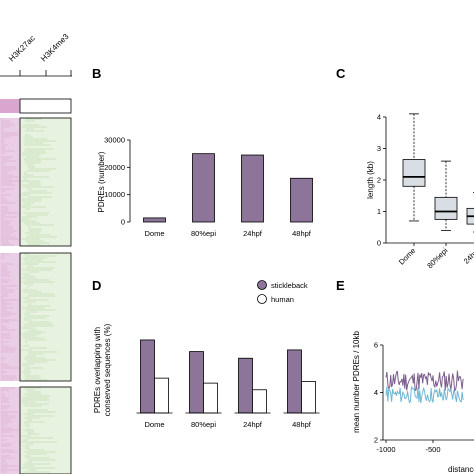  What do you see at coordinates (10, 317) in the screenshot?
I see `heatmap-block-2-left` at bounding box center [10, 317].